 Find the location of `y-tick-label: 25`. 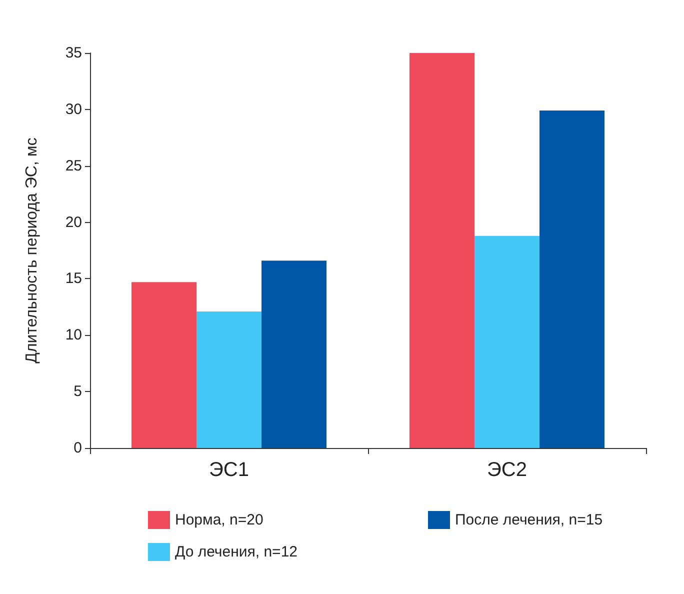

y-tick-label: 25 is located at coordinates (73, 165).